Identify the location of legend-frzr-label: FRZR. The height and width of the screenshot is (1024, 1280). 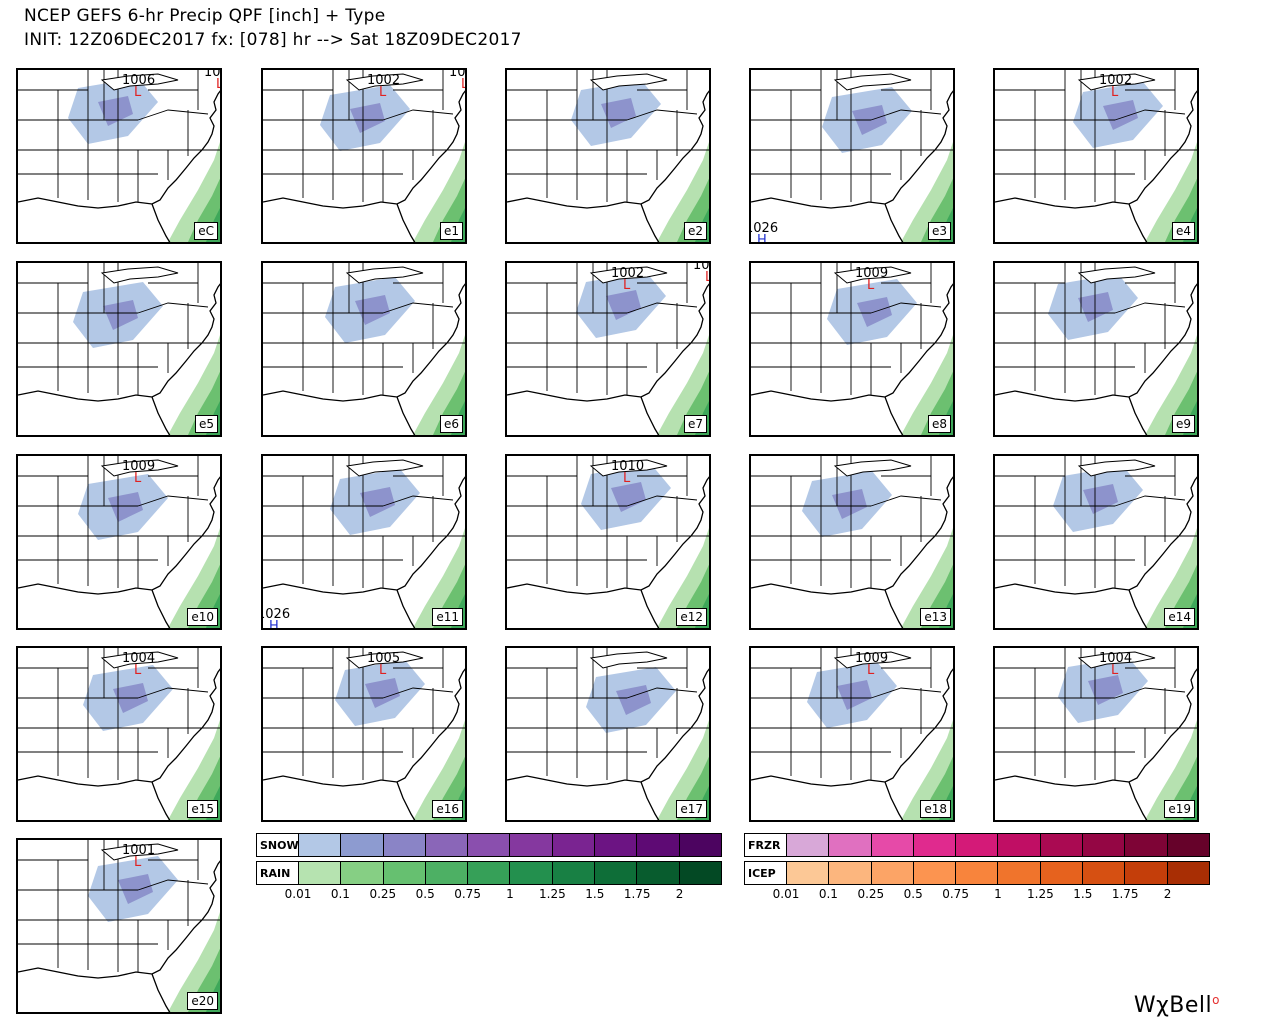
(766, 845).